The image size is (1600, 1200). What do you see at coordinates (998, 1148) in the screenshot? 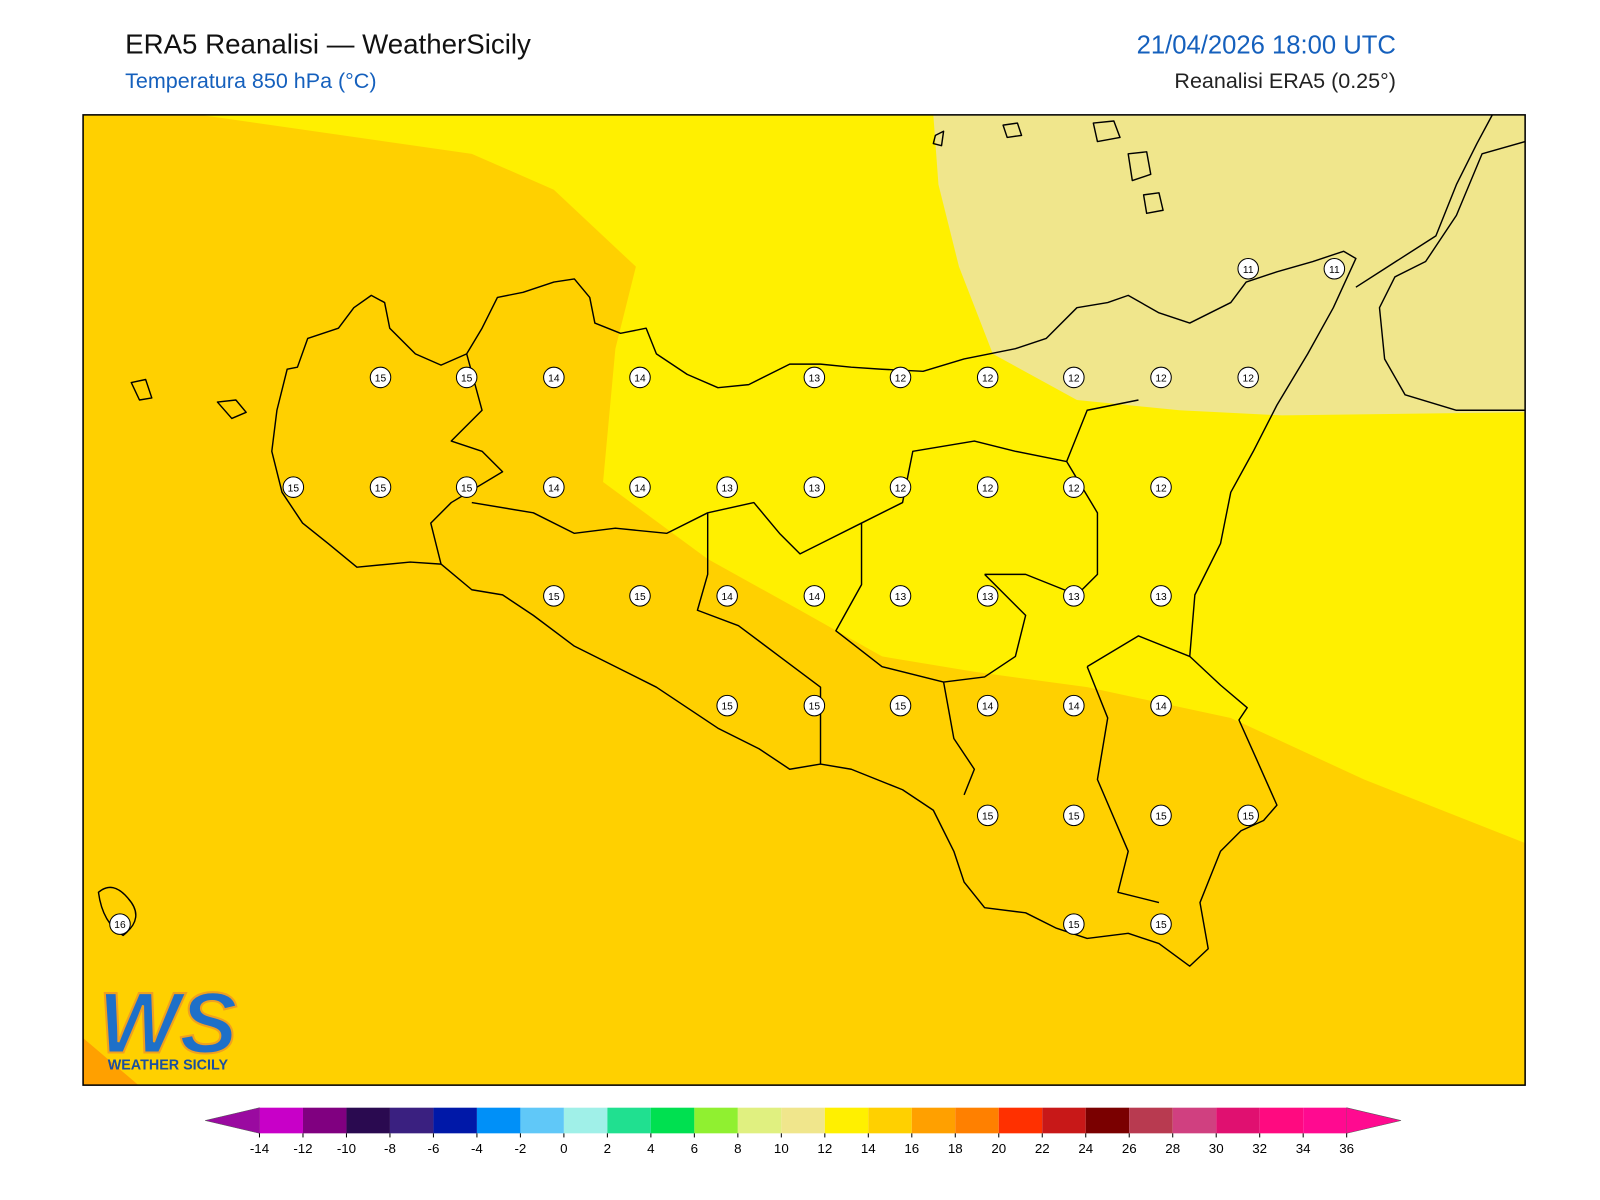
I see `colorbar-tick-label: 20` at bounding box center [998, 1148].